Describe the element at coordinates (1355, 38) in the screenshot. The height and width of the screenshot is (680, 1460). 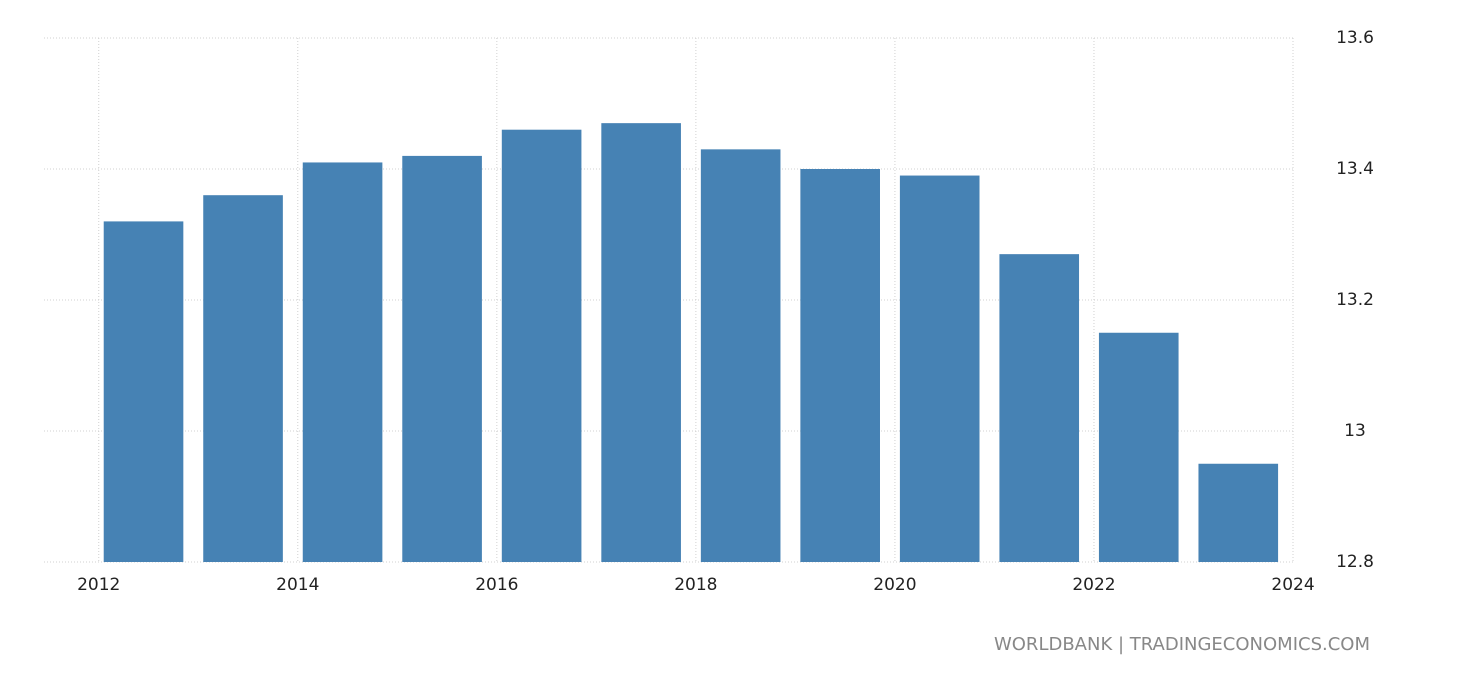
I see `y-tick-label: 13.6` at that location.